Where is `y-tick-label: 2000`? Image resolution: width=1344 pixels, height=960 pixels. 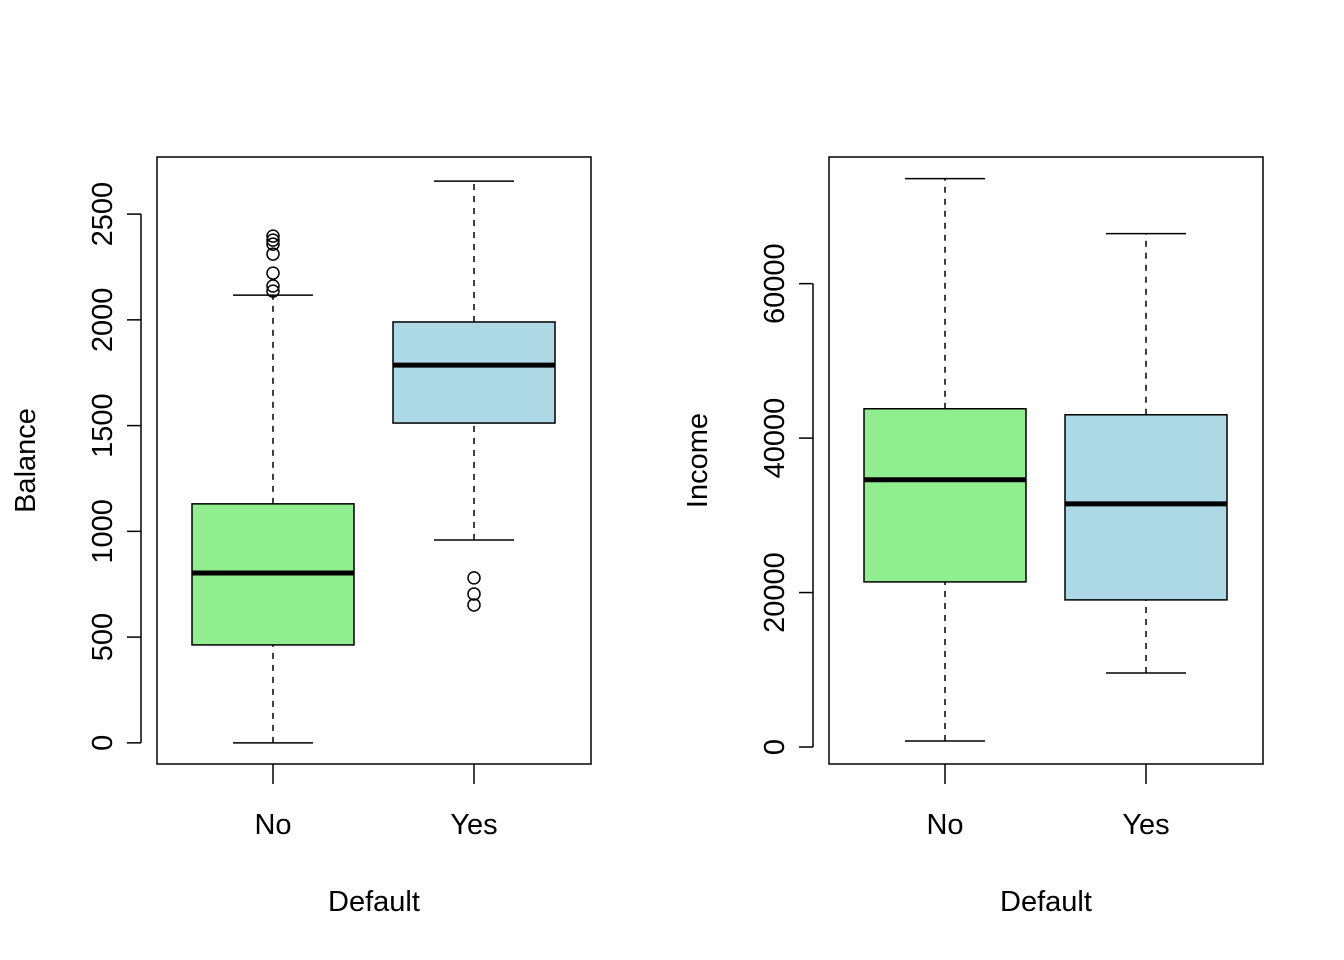 y-tick-label: 2000 is located at coordinates (103, 320).